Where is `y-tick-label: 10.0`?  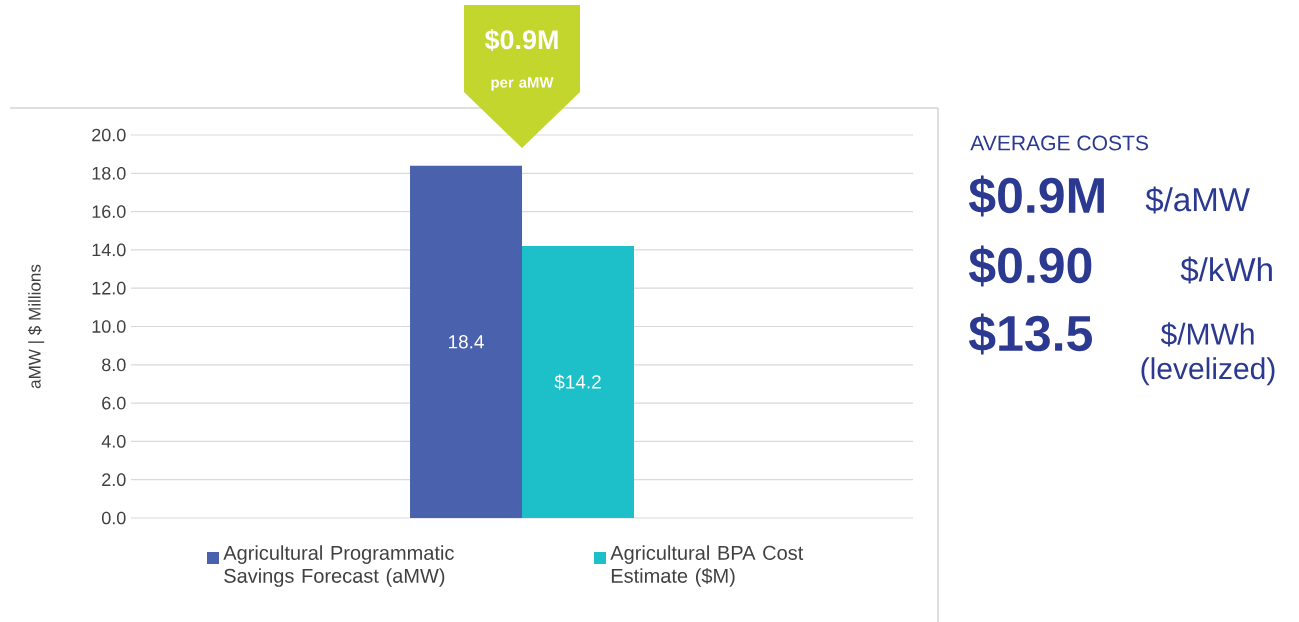 y-tick-label: 10.0 is located at coordinates (109, 326).